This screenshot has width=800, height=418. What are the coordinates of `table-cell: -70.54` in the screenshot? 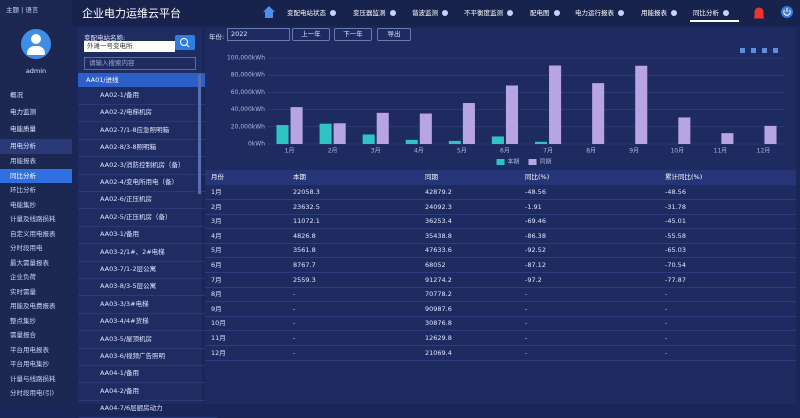 It's located at (675, 265).